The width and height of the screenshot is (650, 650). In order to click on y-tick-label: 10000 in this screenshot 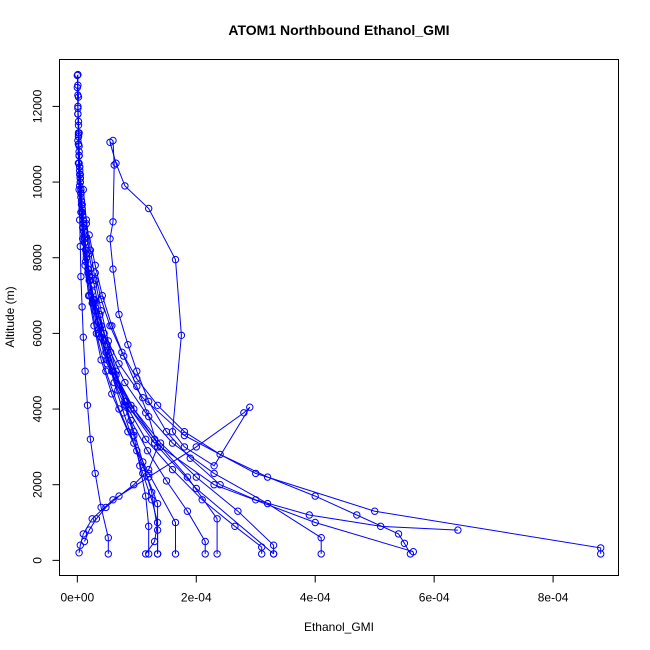, I will do `click(38, 182)`.